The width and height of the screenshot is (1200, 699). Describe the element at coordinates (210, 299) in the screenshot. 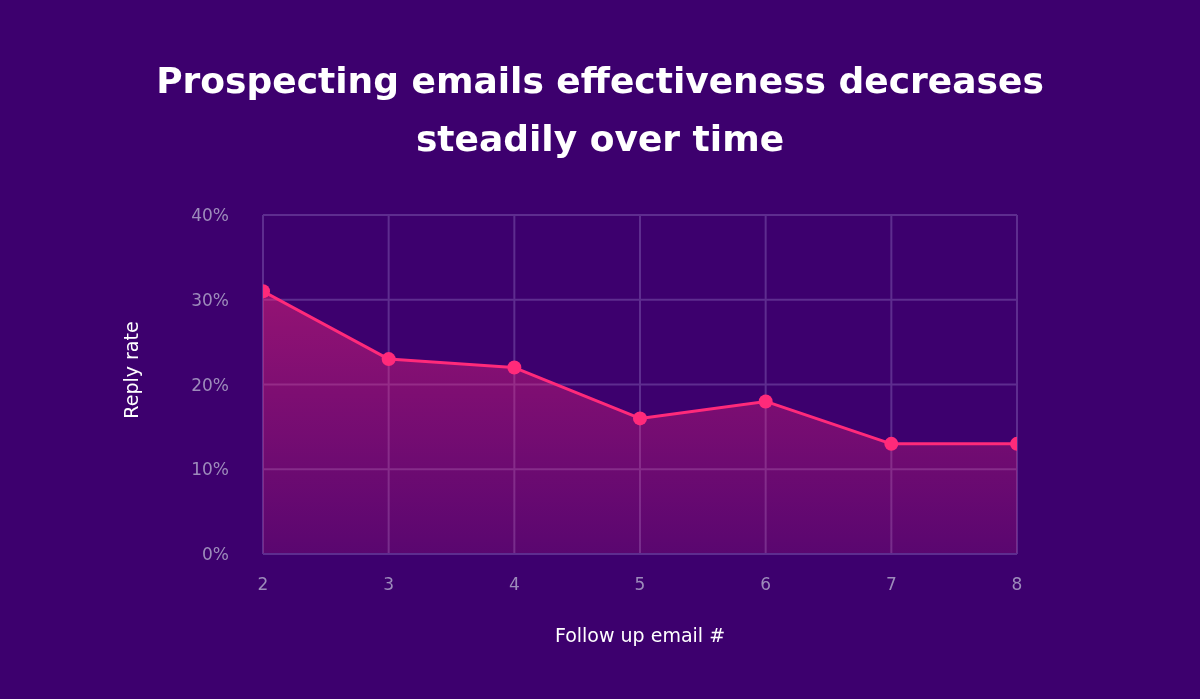

I see `y-tick-label: 30%` at that location.